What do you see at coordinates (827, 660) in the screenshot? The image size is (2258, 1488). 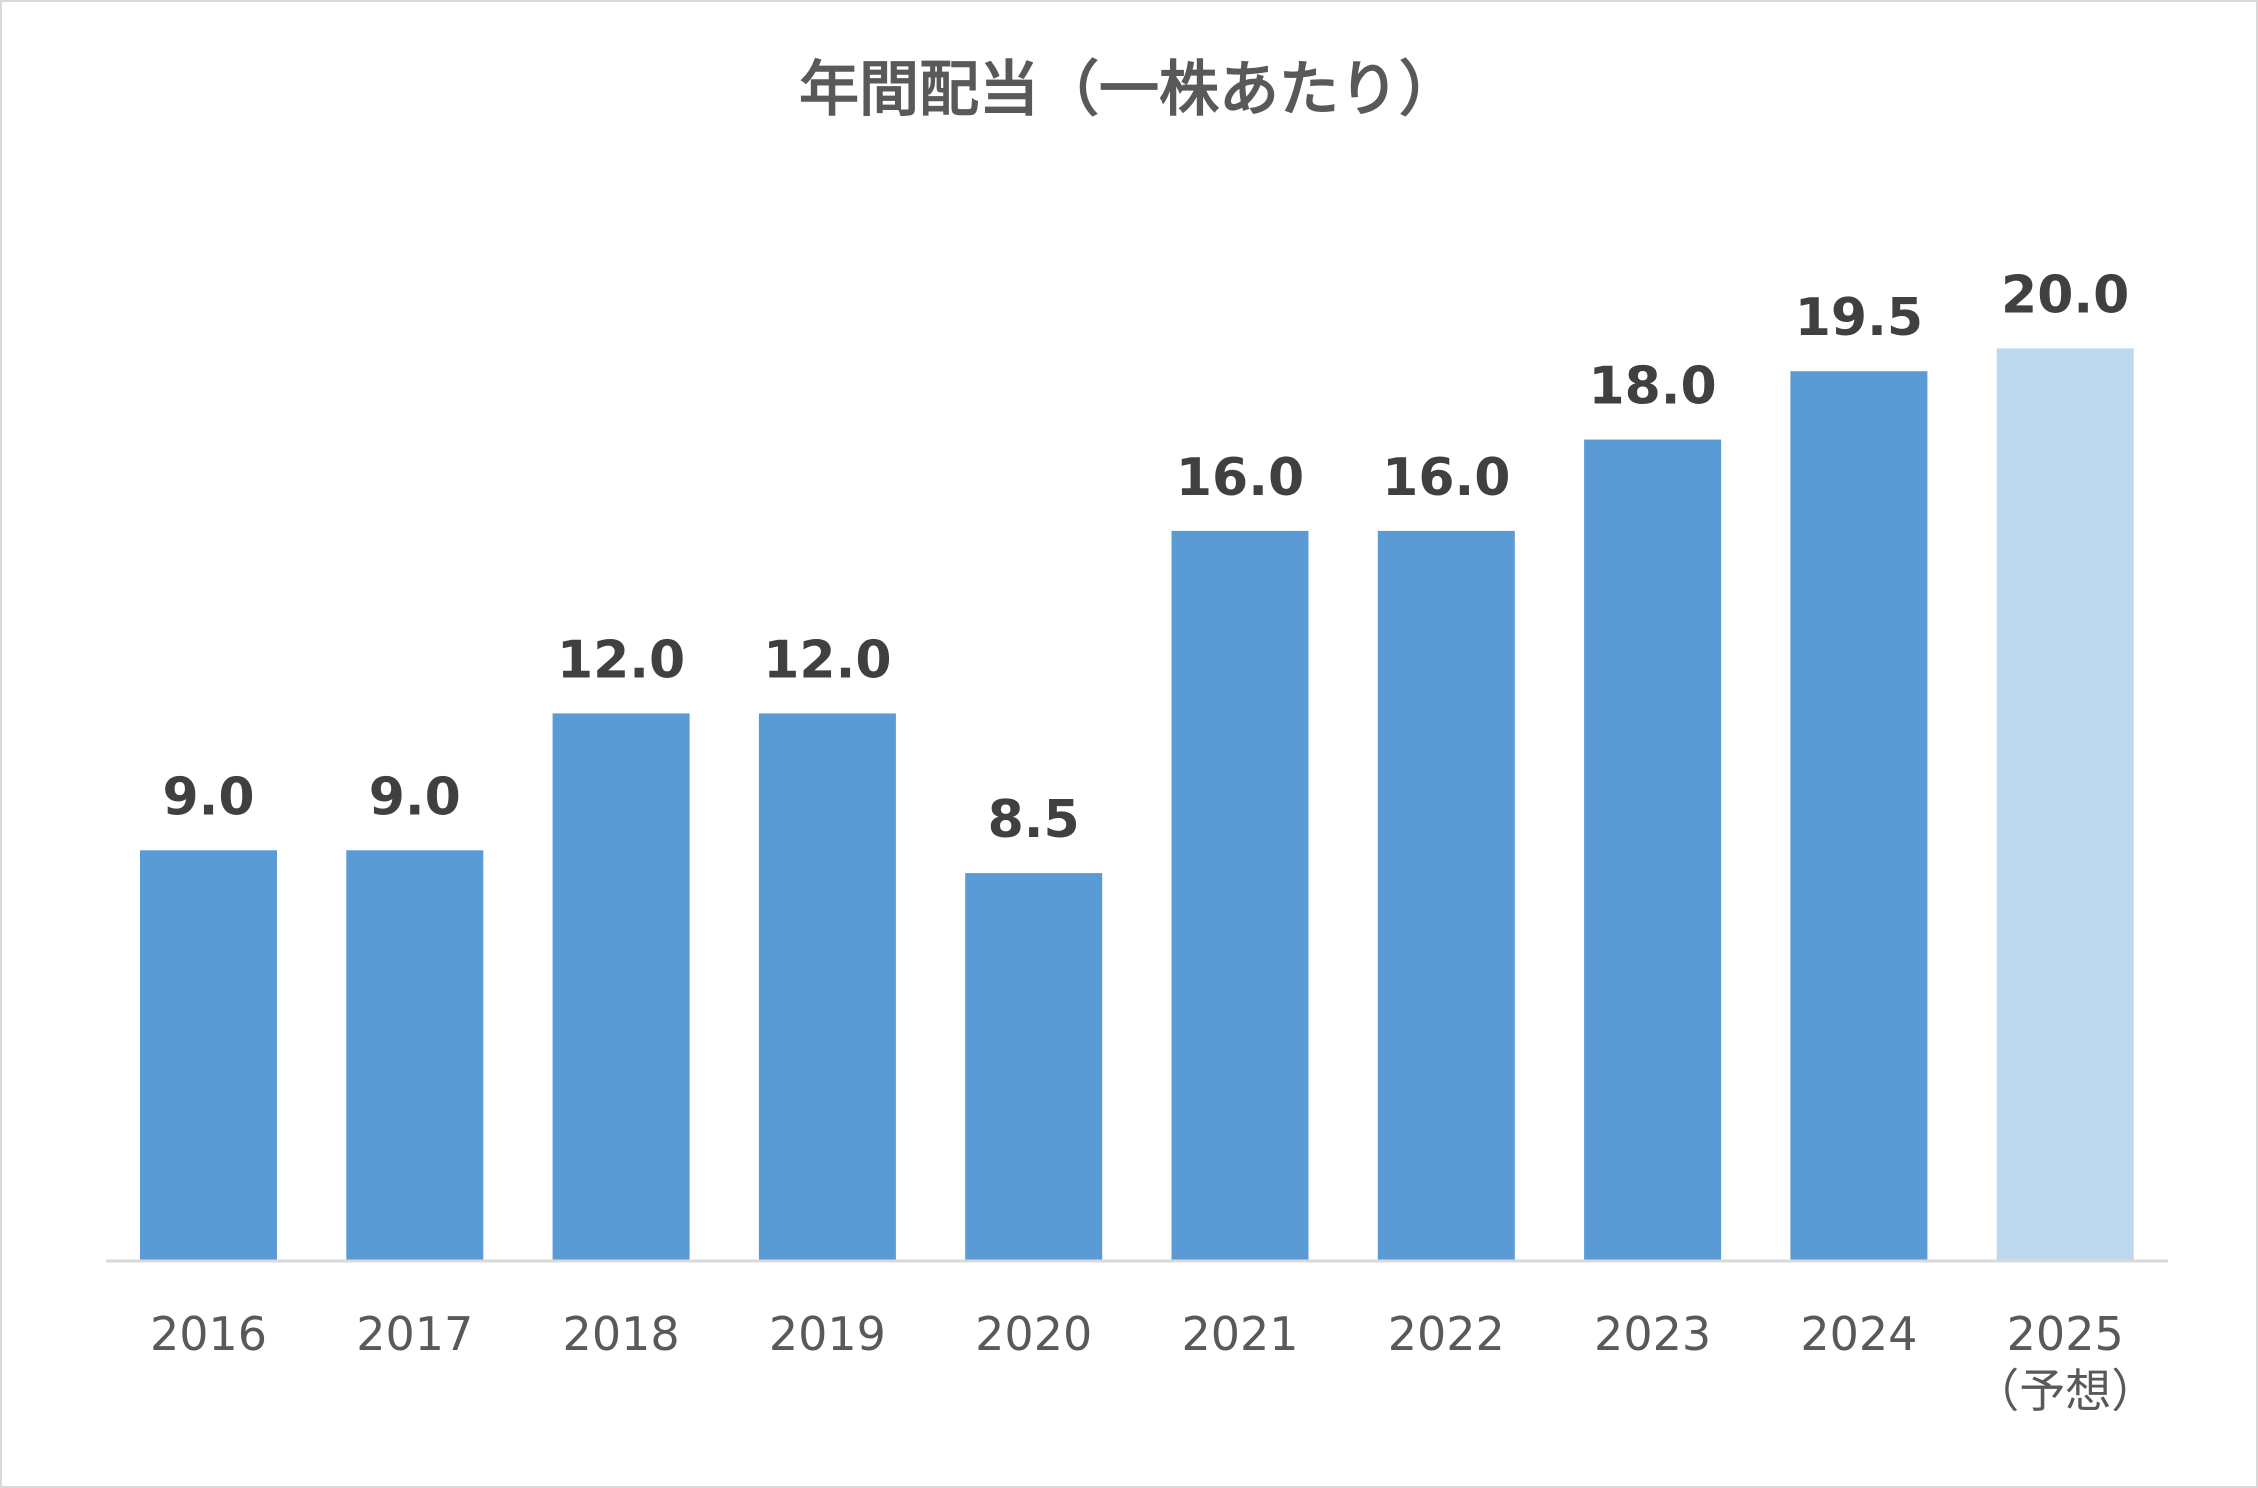 I see `value-label-2019: 12.0` at bounding box center [827, 660].